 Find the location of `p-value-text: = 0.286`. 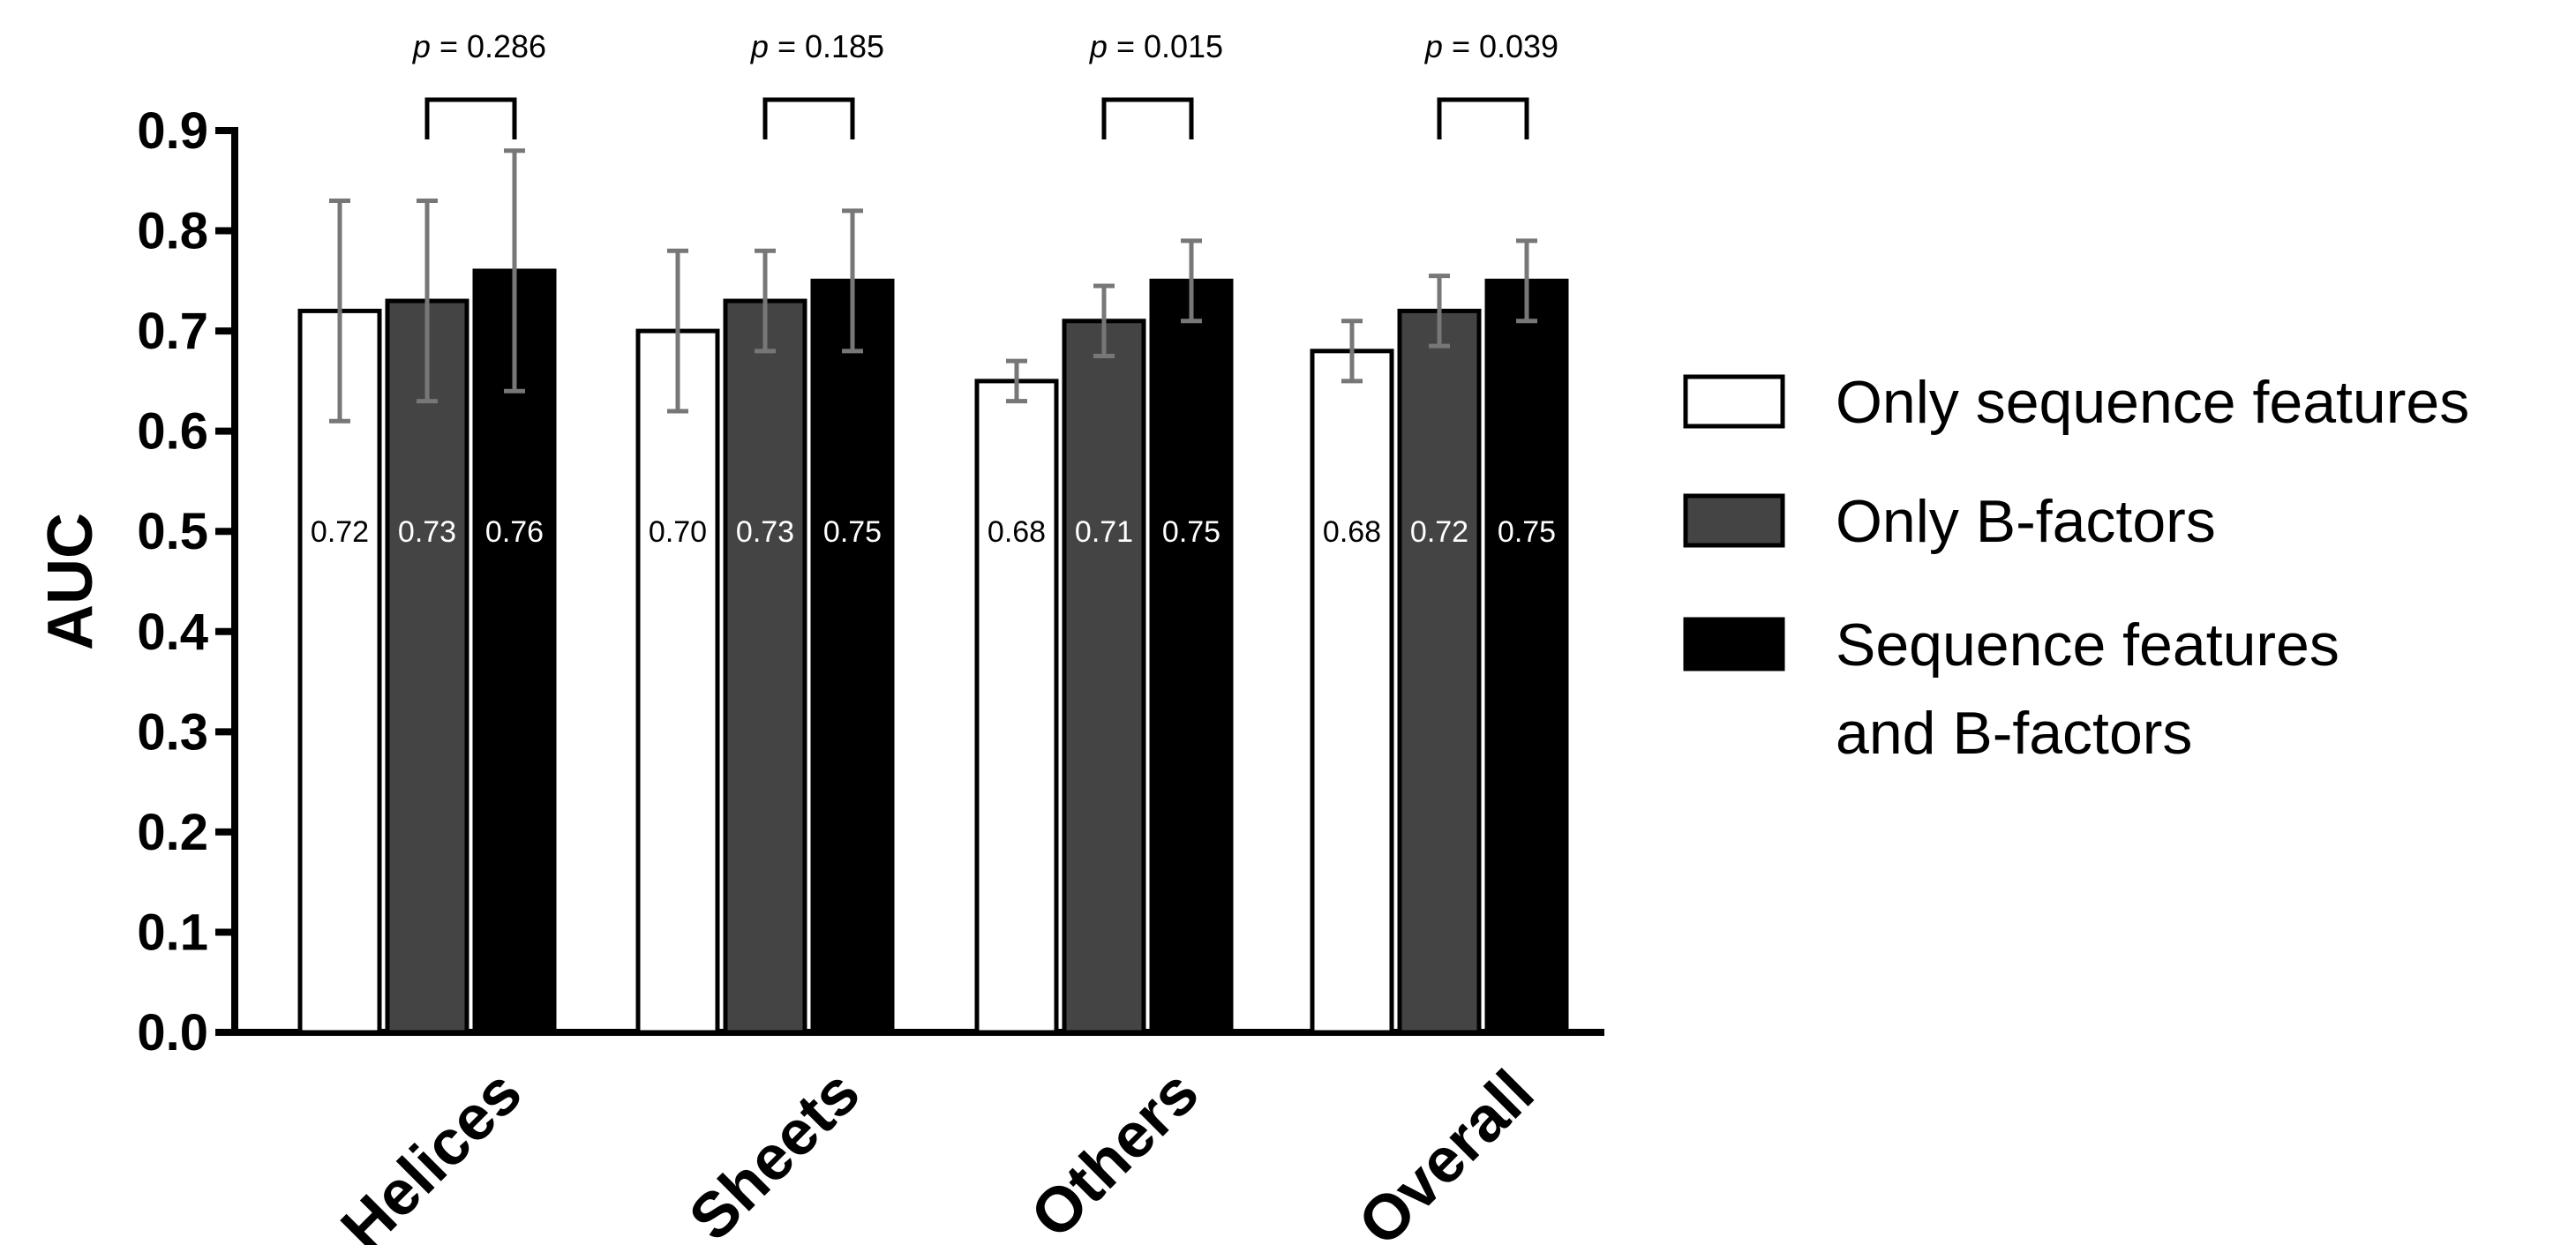

p-value-text: = 0.286 is located at coordinates (488, 46).